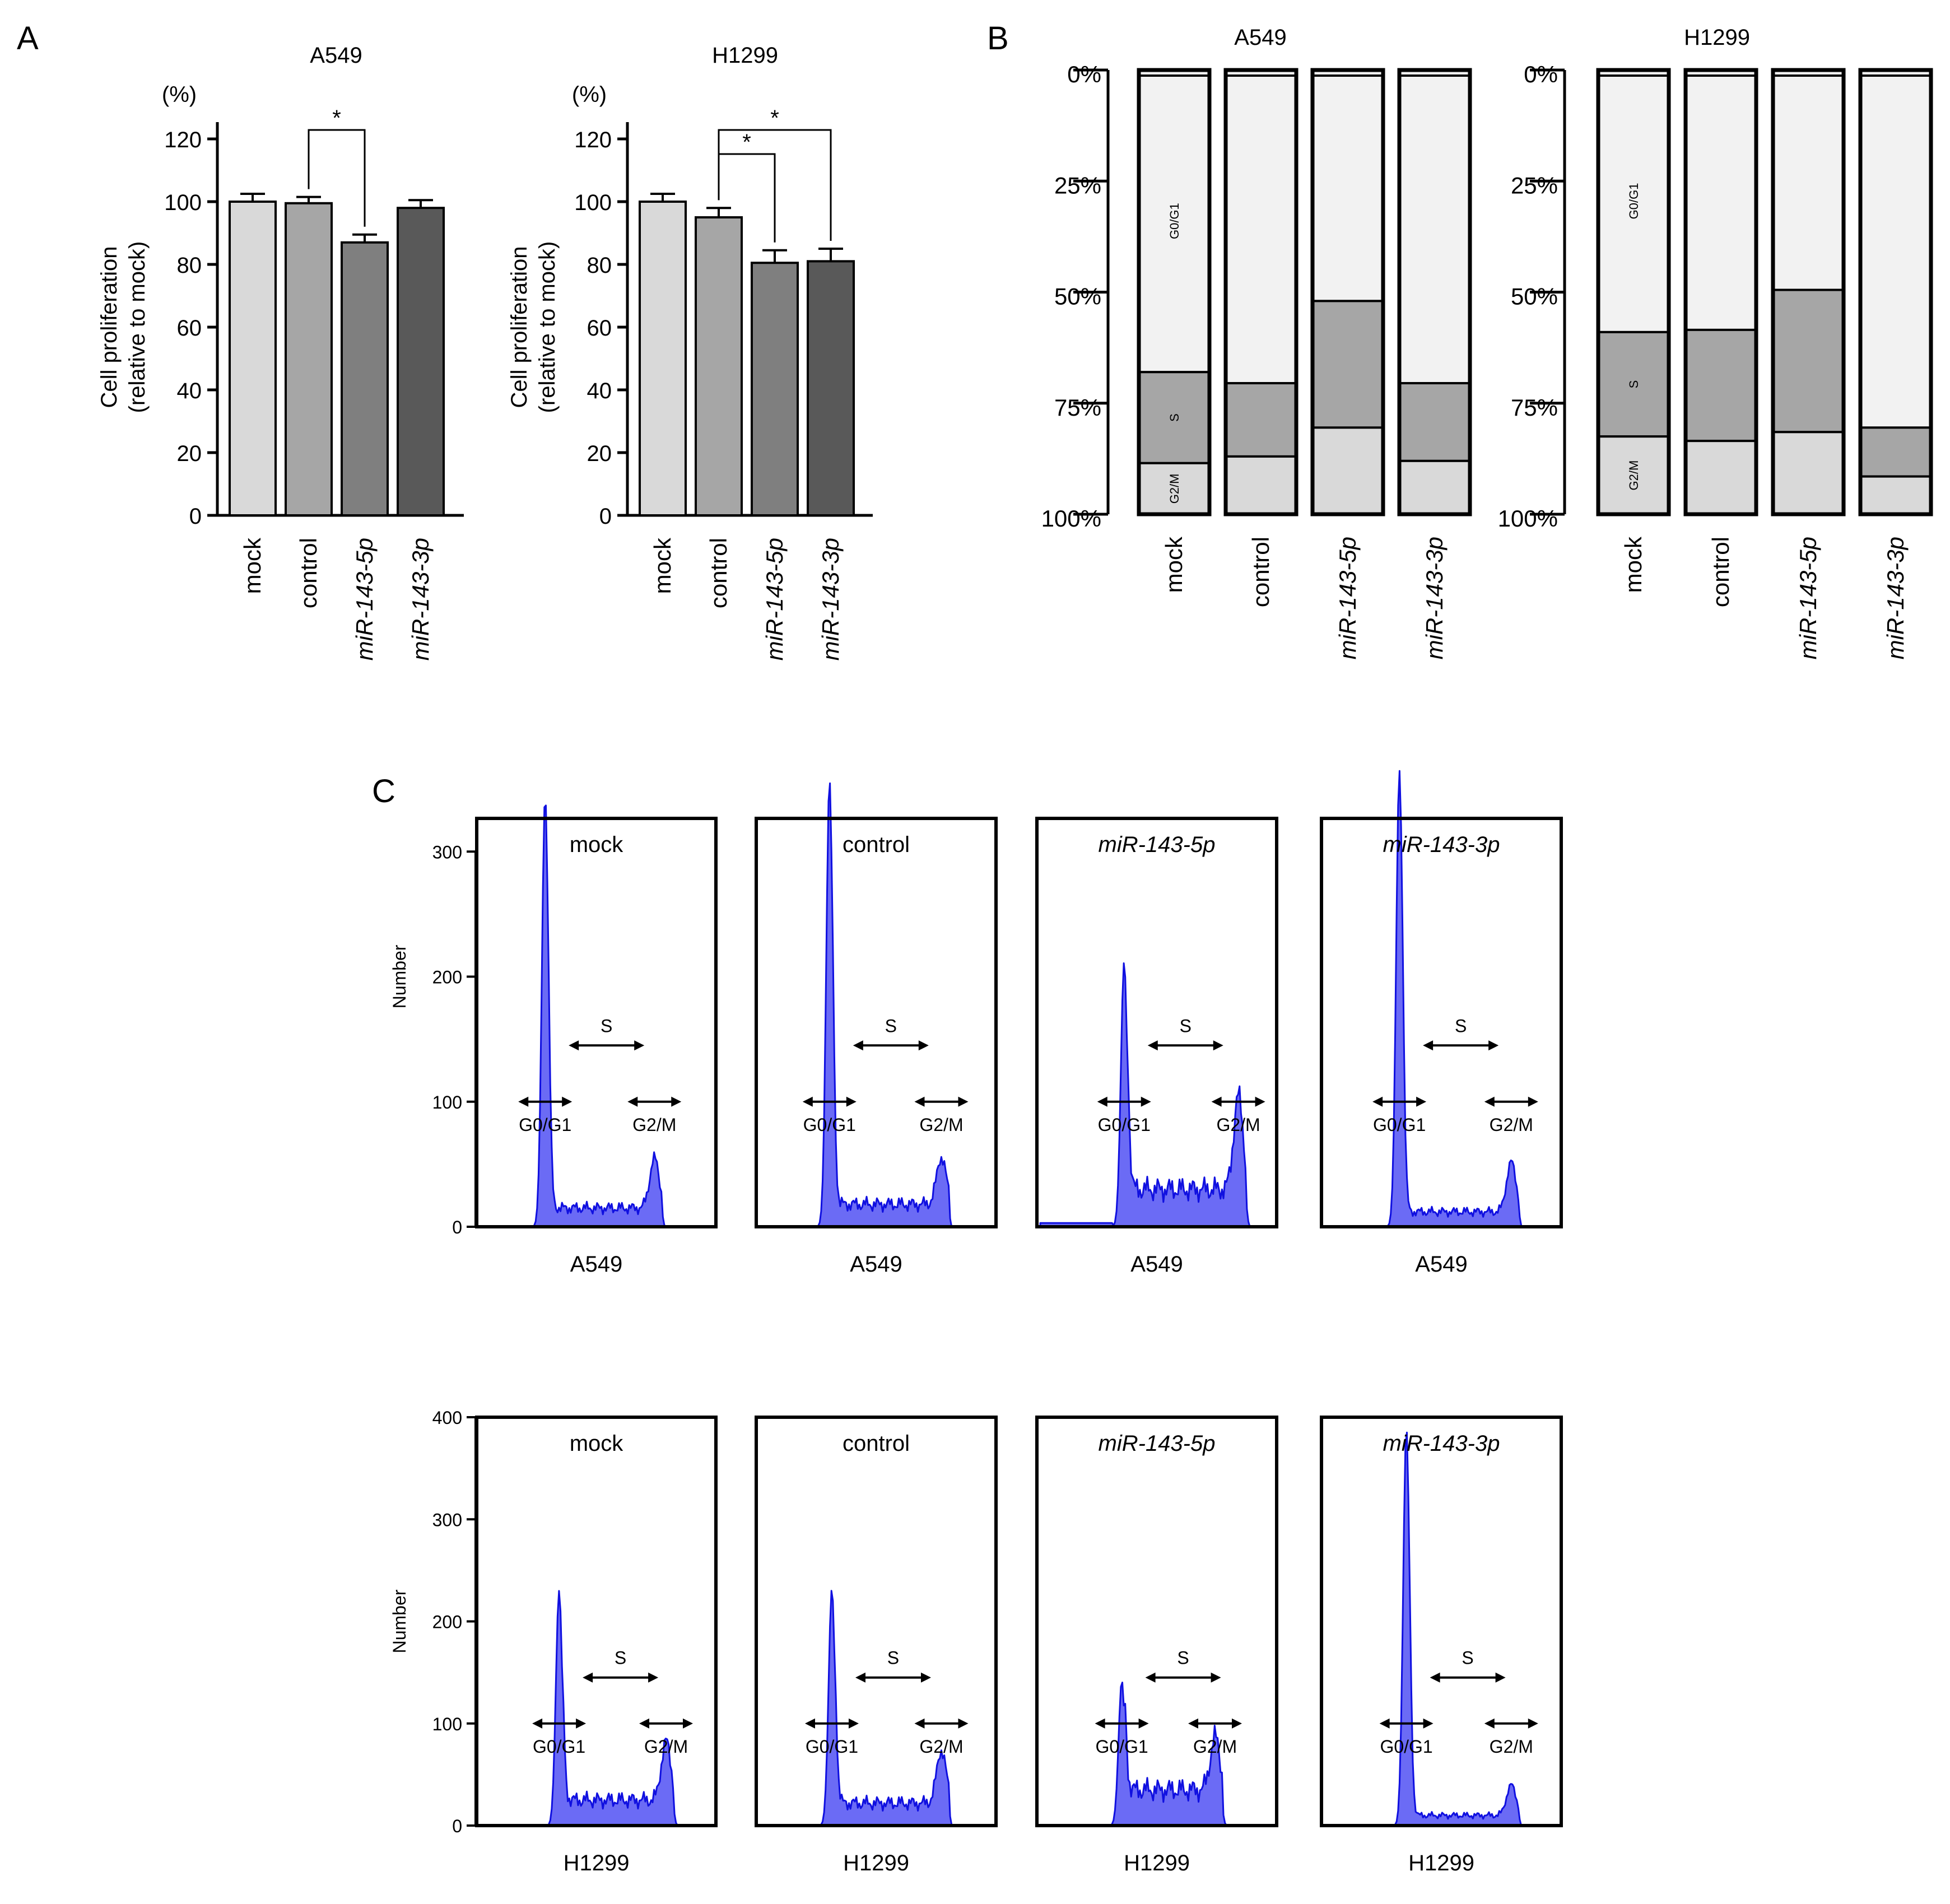 The image size is (1950, 1904). I want to click on cell-line-label: A549, so click(876, 1265).